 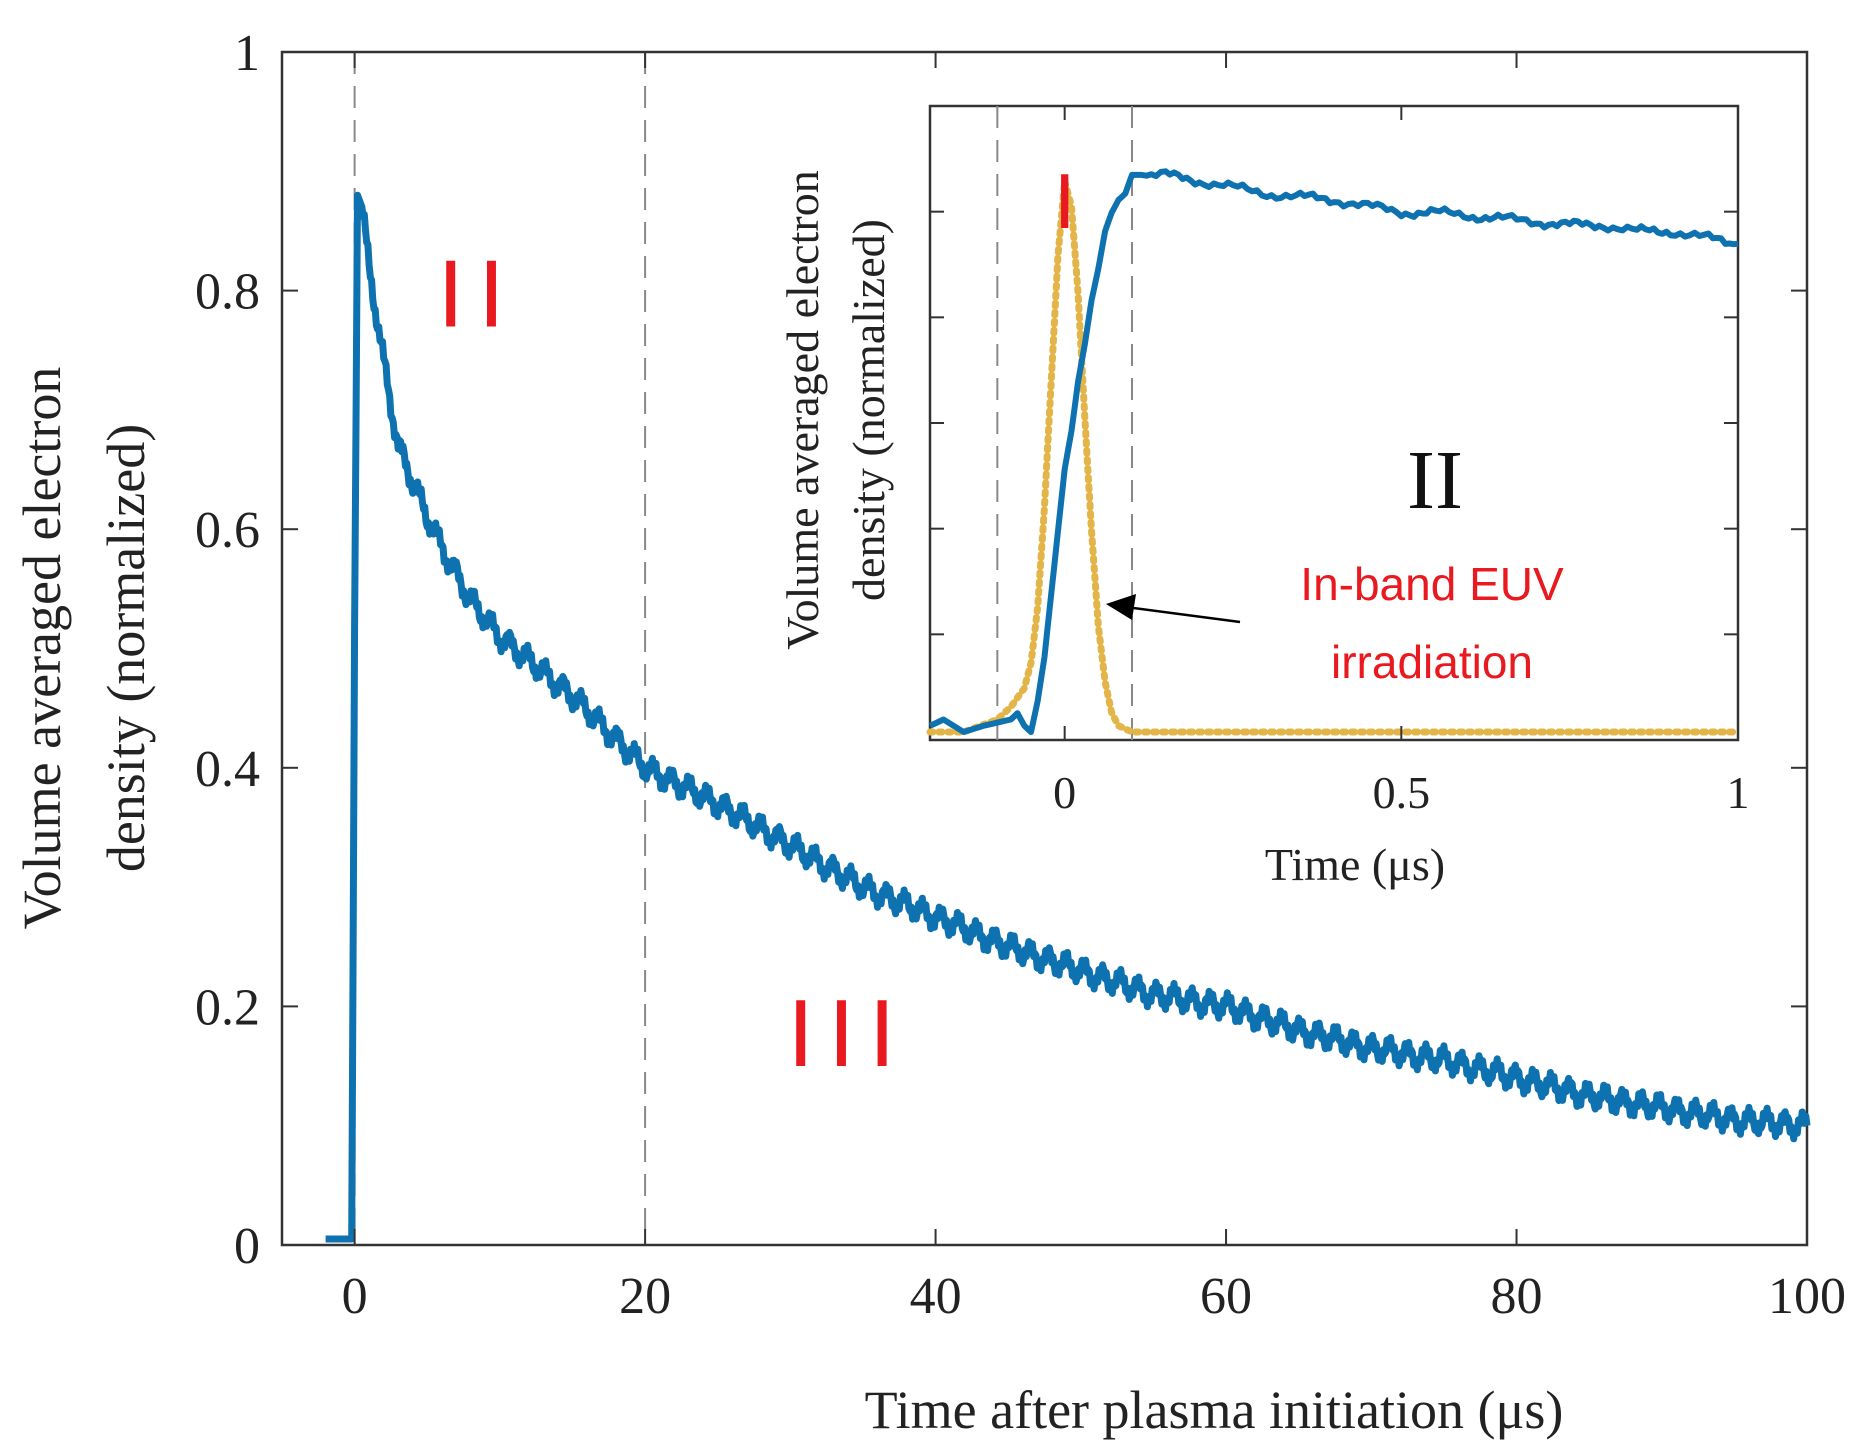 I want to click on main-x-axis-title: Time after plasma initiation (μs), so click(x=1214, y=1410).